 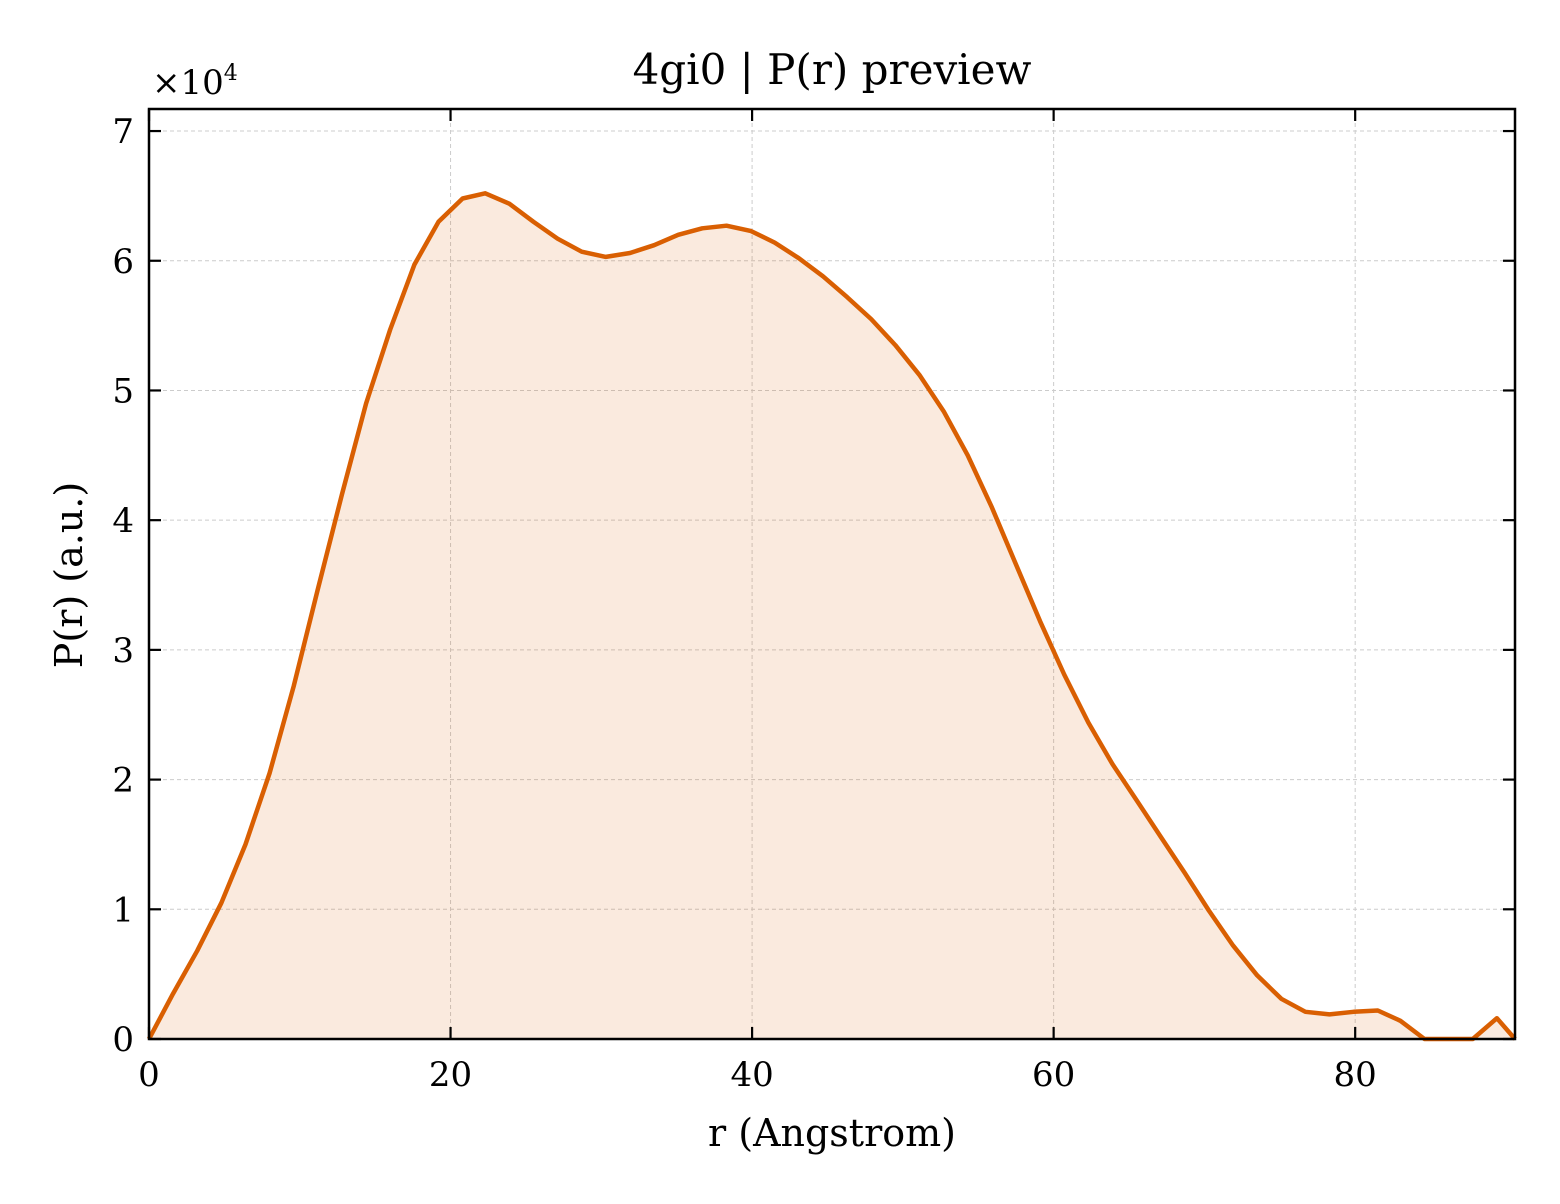 I want to click on y-tick-label-5: 5, so click(x=123, y=391).